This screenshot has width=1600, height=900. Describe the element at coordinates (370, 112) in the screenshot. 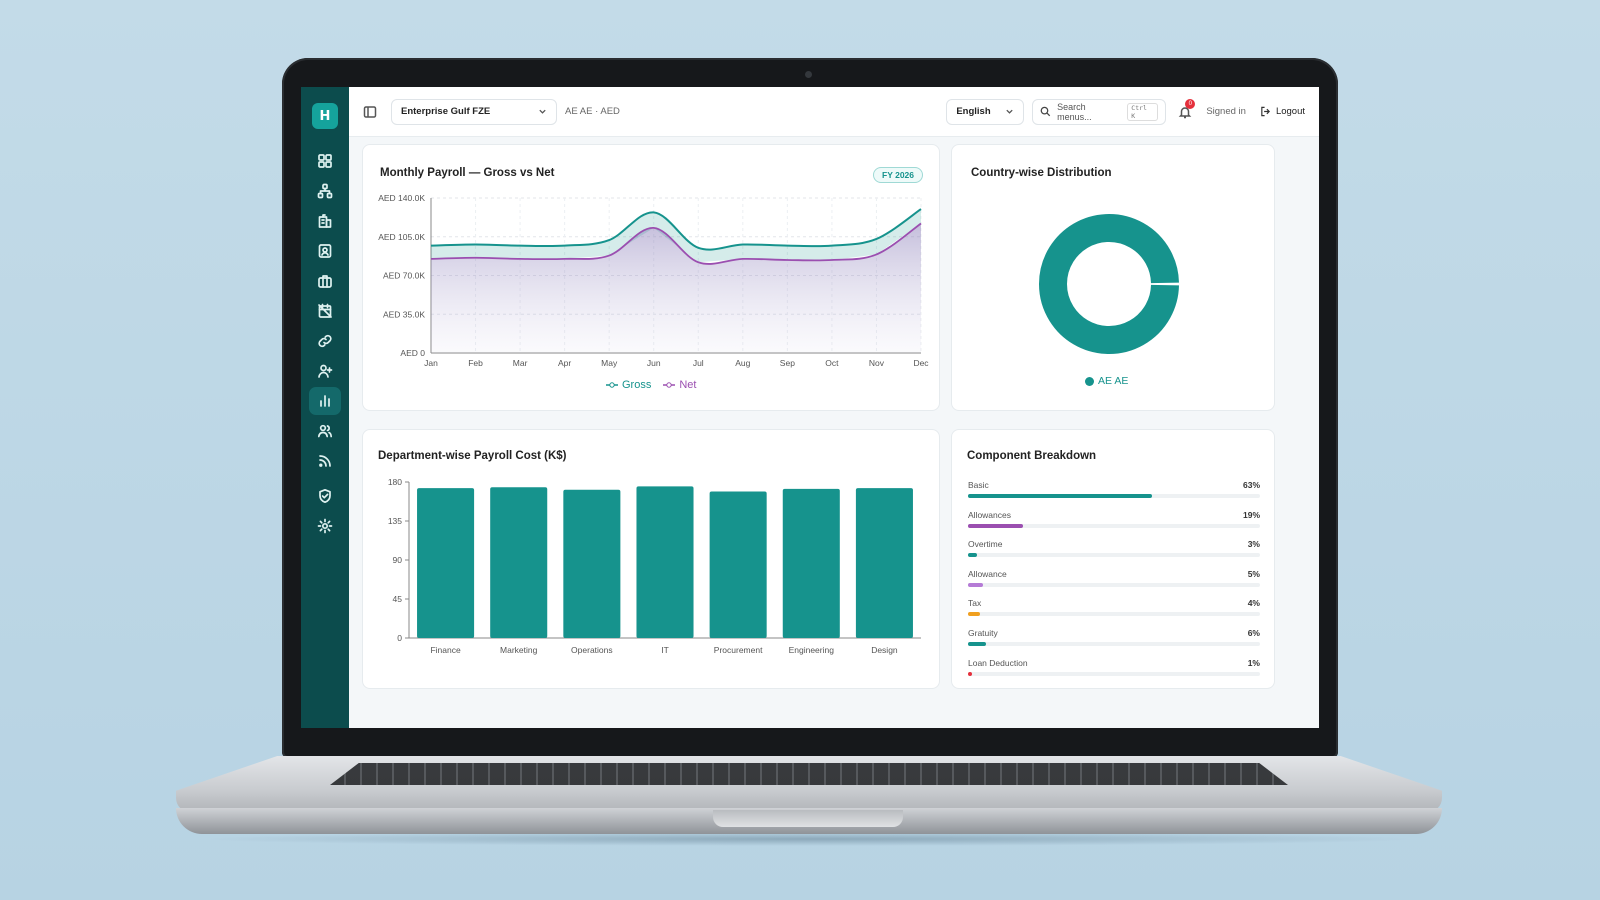

I see `sidebar-toggle-button` at that location.